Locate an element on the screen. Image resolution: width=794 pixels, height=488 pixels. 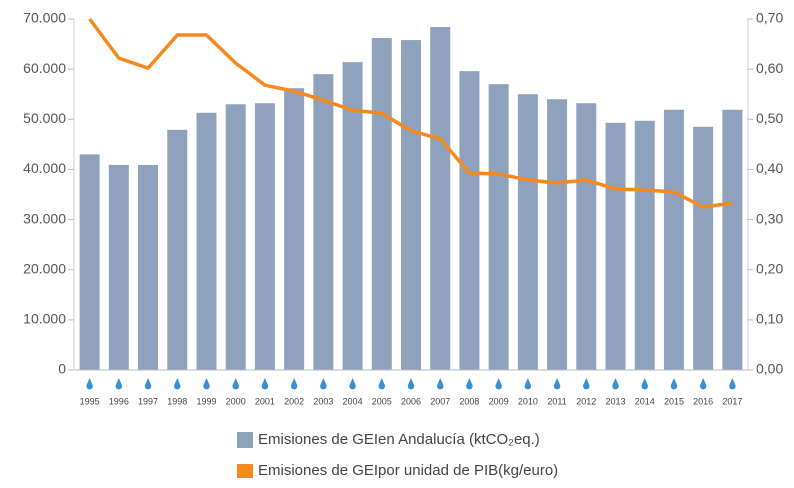
x-tick-label: 2004 is located at coordinates (353, 401).